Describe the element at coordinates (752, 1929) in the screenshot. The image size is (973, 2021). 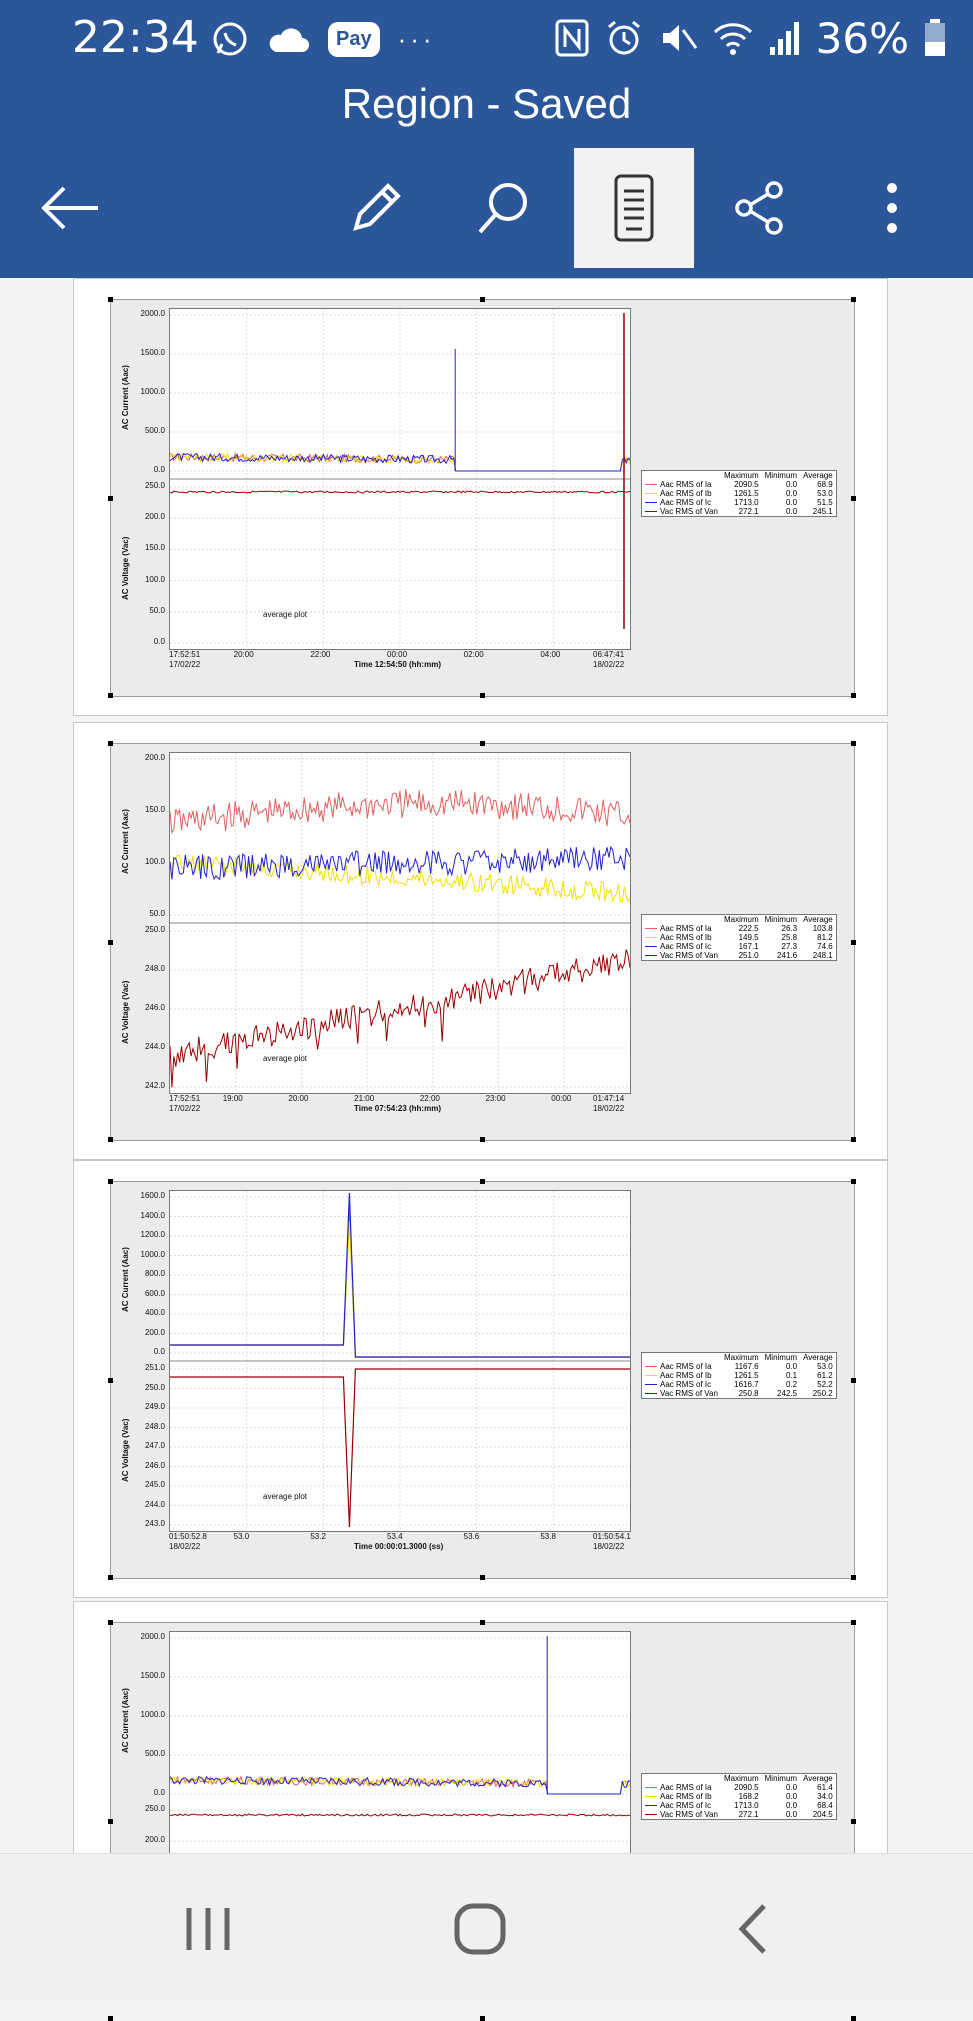
I see `nav-back-button` at that location.